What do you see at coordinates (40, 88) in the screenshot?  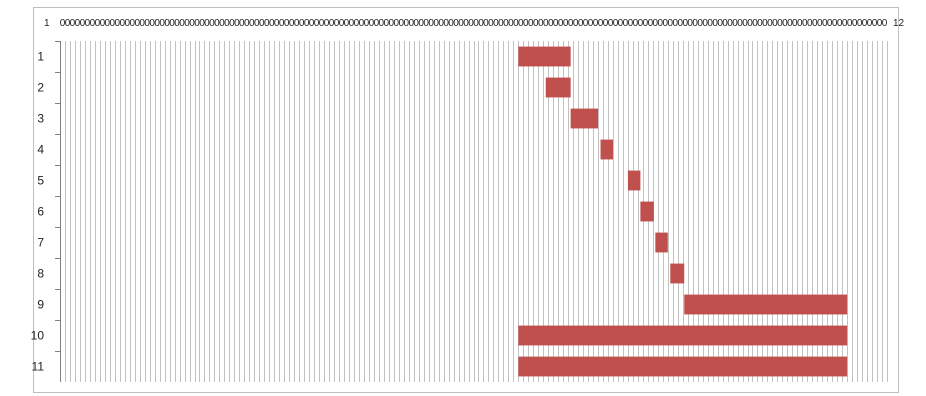 I see `y-tick-label: 2` at bounding box center [40, 88].